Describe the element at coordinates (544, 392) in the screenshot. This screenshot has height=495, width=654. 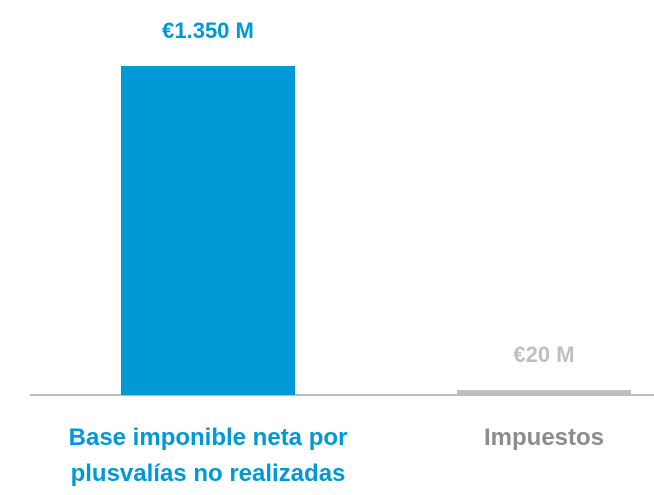
I see `bar` at that location.